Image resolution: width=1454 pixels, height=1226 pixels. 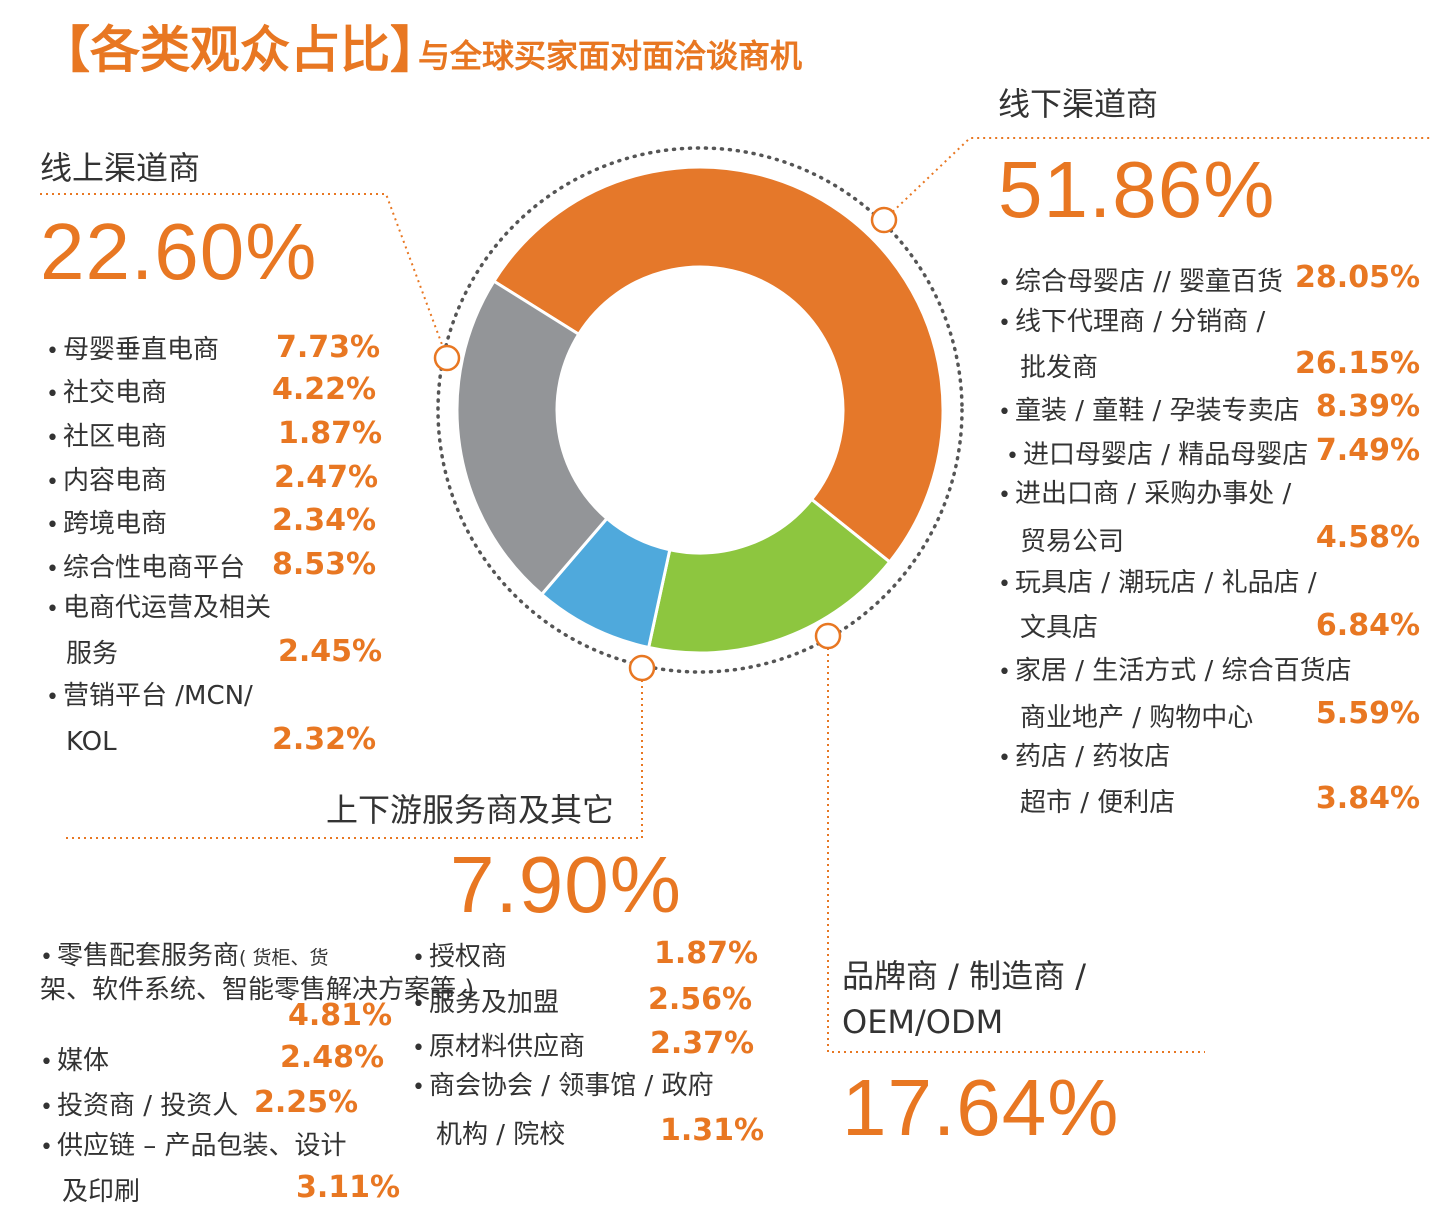 I want to click on list-item-pct: 2.34%, so click(x=324, y=520).